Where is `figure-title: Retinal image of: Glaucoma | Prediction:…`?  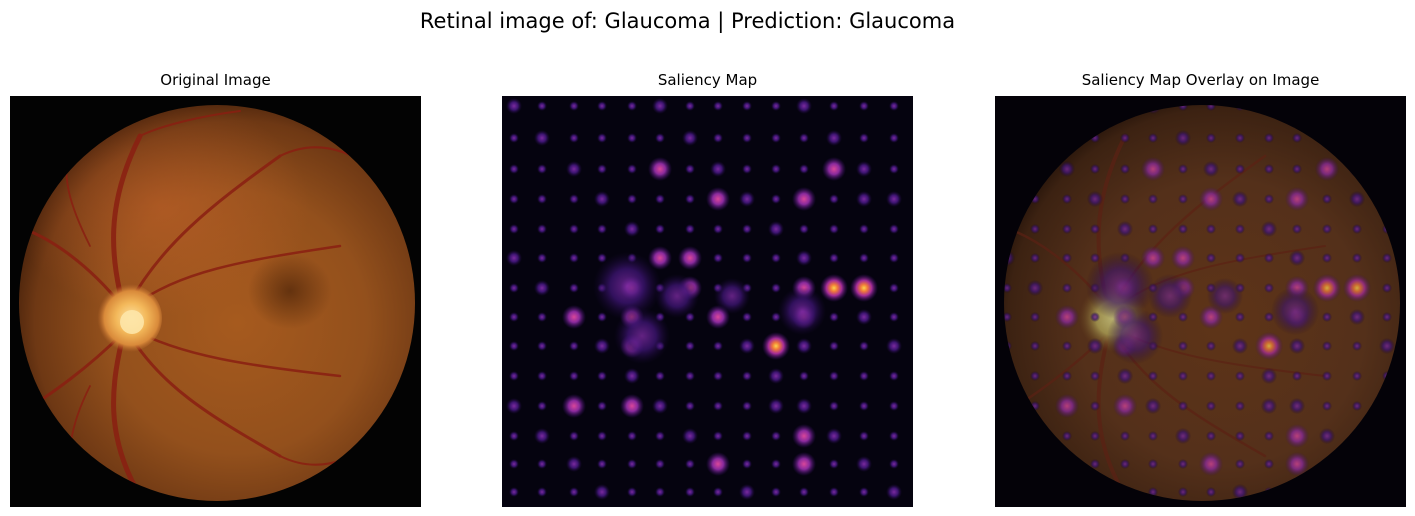
figure-title: Retinal image of: Glaucoma | Prediction:… is located at coordinates (687, 21).